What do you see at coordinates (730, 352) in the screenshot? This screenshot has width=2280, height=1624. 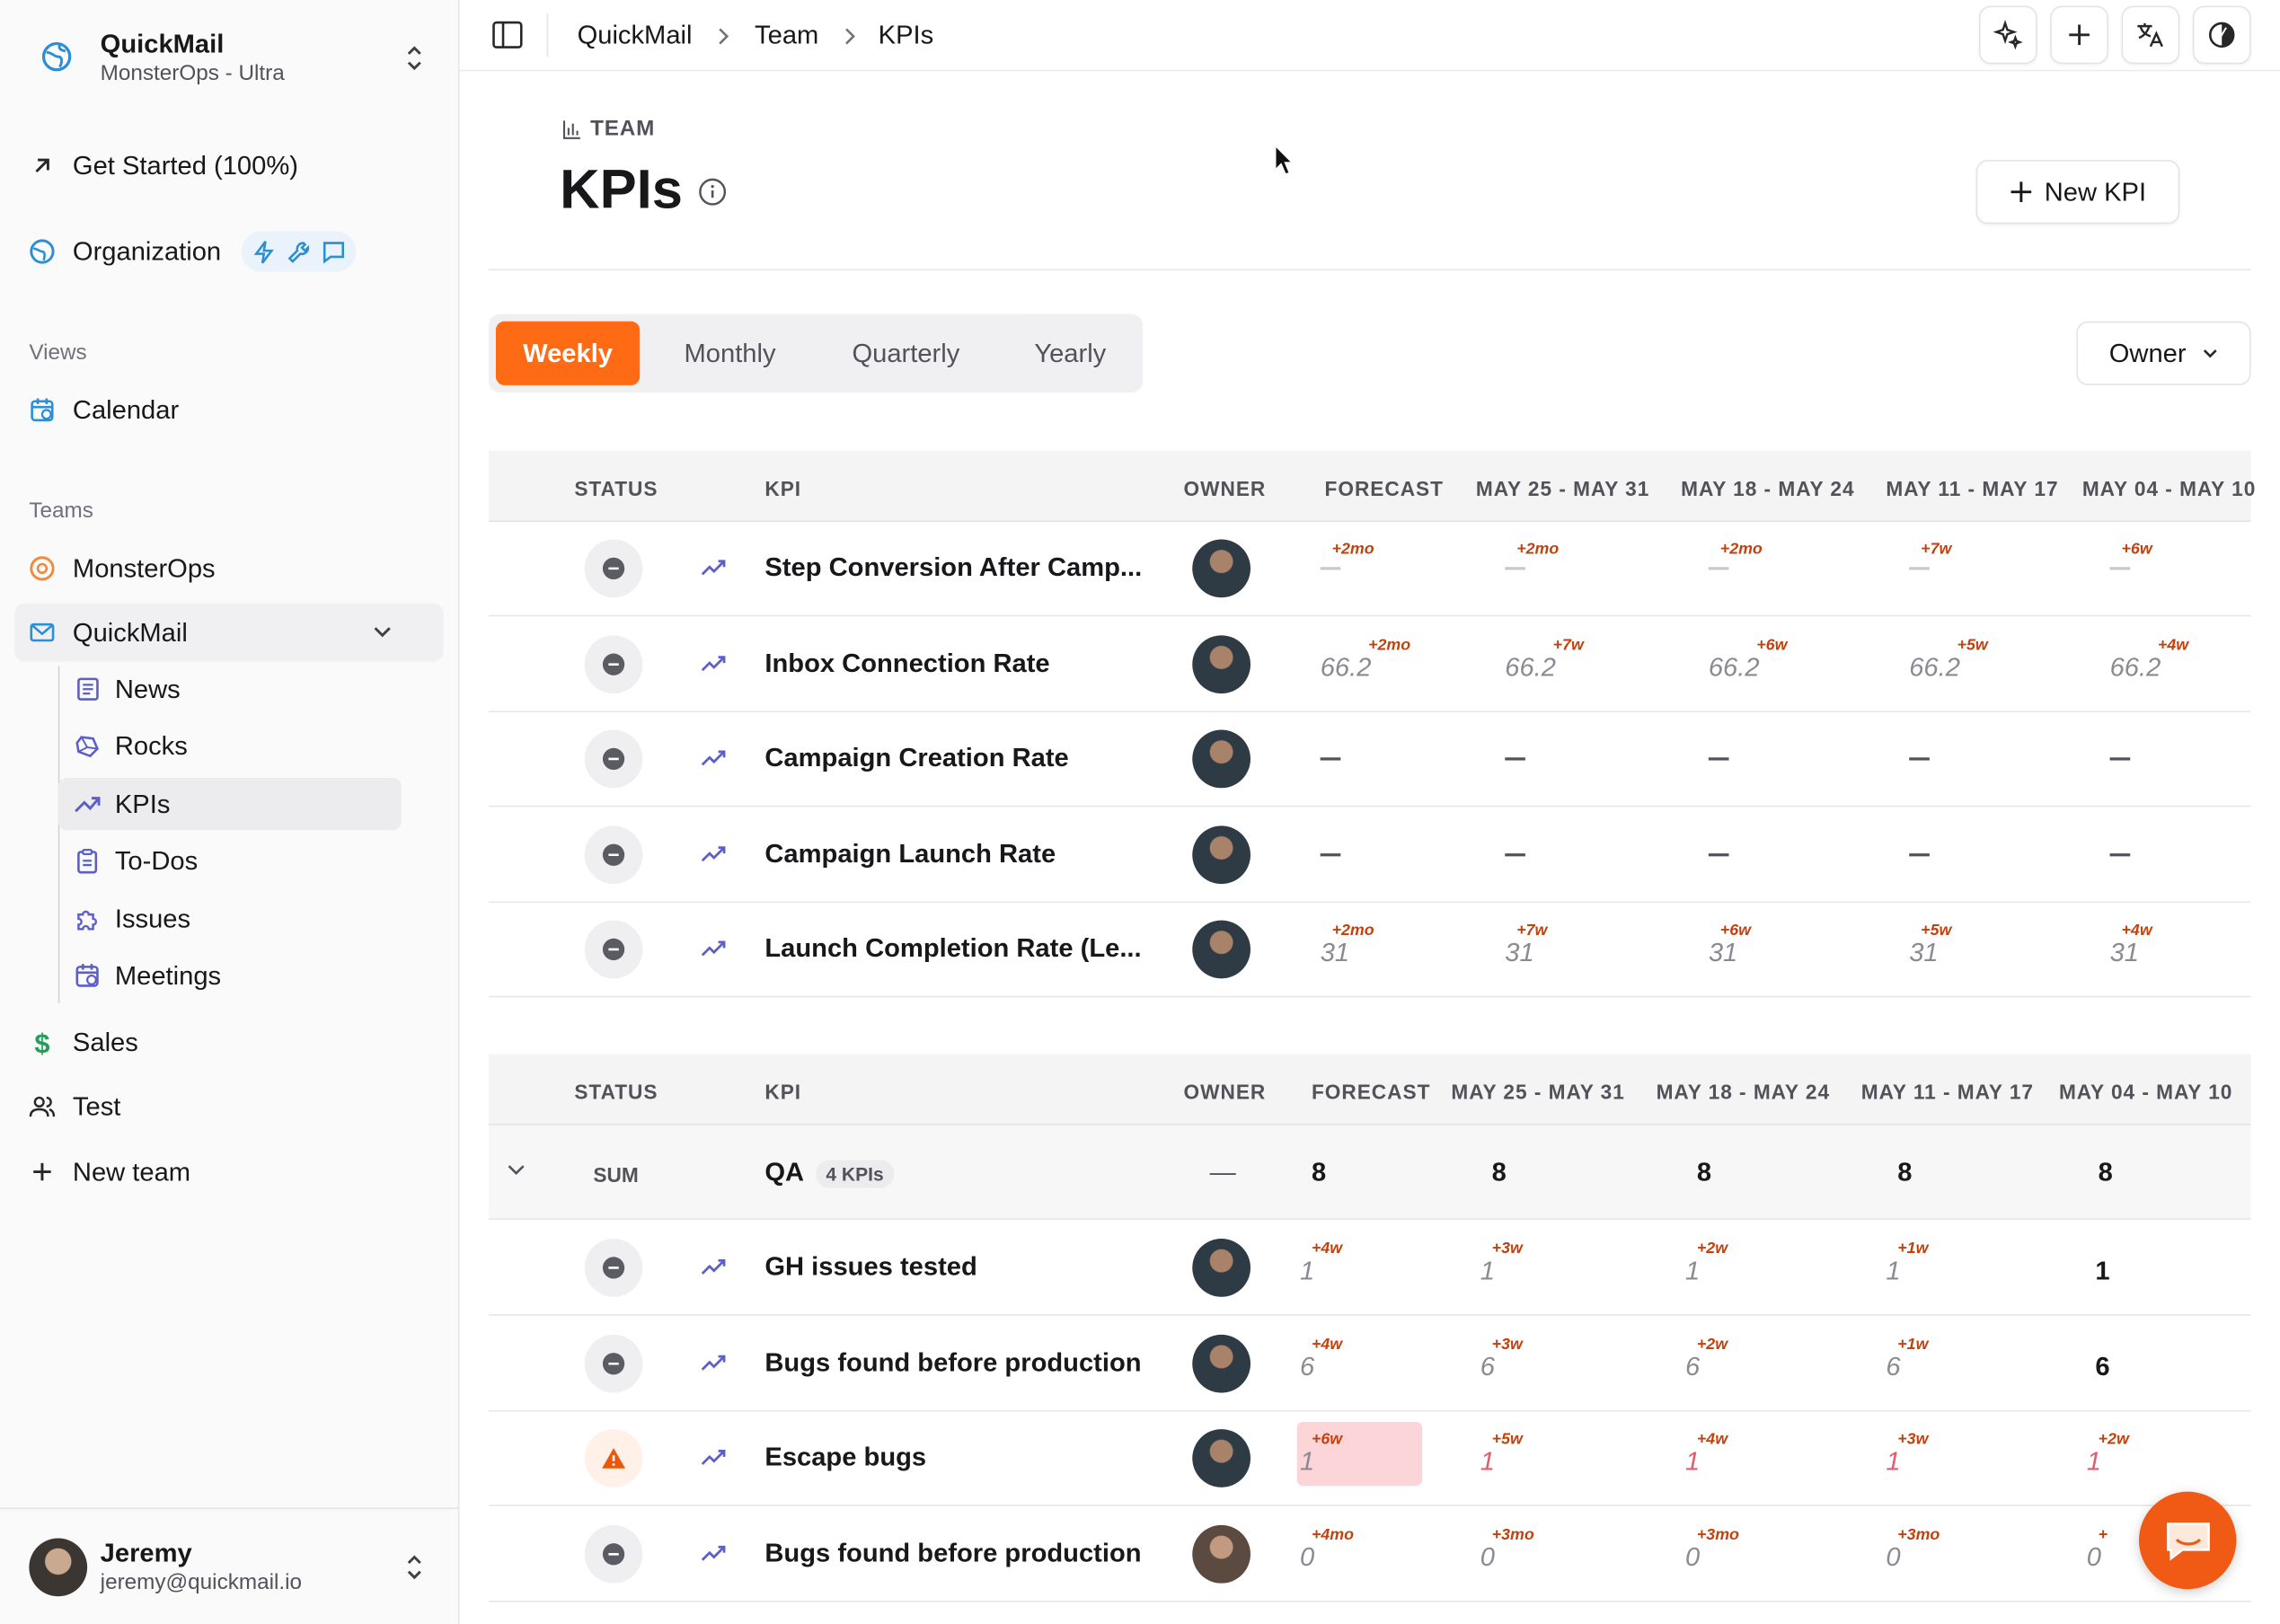 I see `tab-monthly: Monthly` at bounding box center [730, 352].